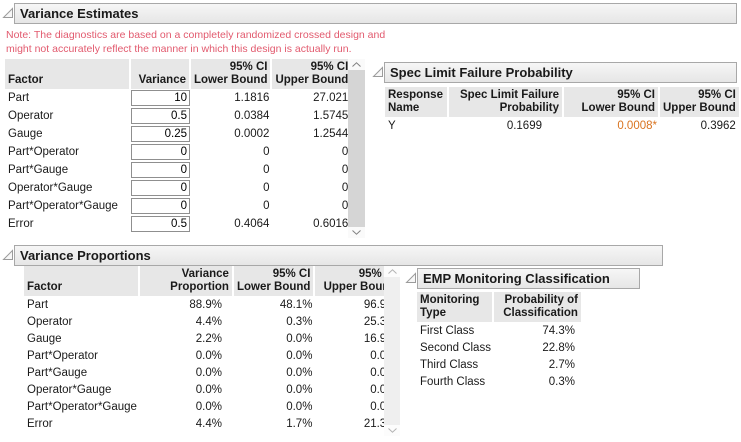 The width and height of the screenshot is (741, 442). What do you see at coordinates (331, 134) in the screenshot?
I see `upper-bound-cell: 1.2544` at bounding box center [331, 134].